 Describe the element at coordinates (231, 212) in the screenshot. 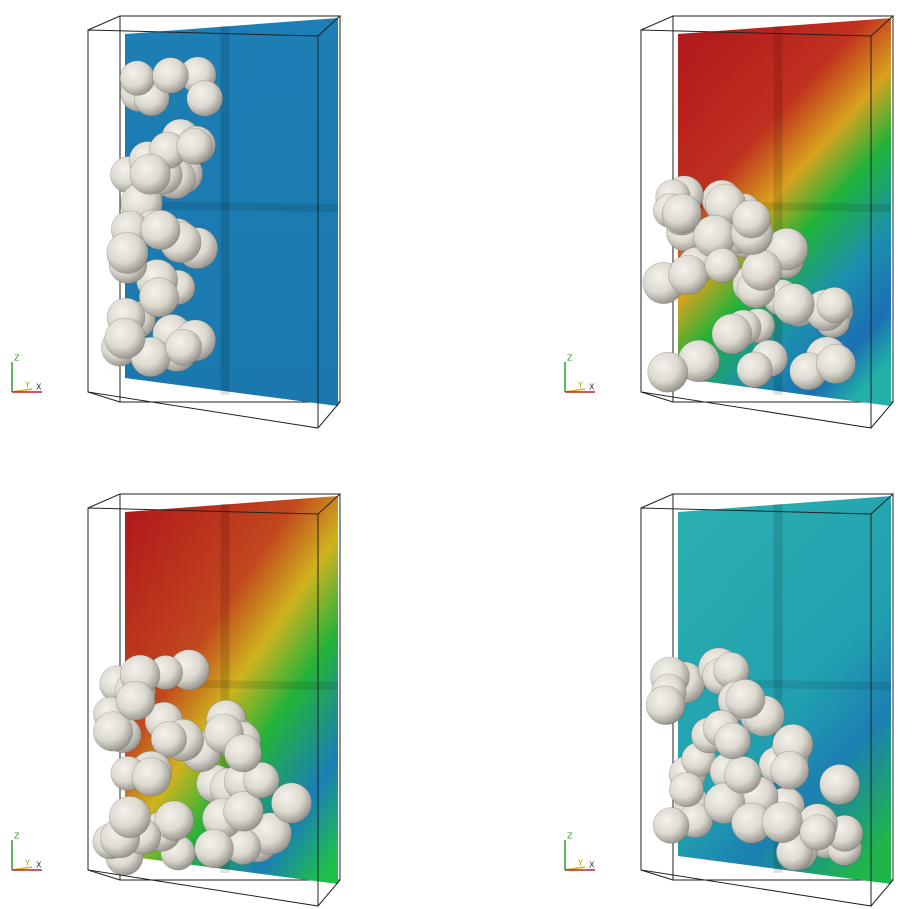

I see `slice-plane` at that location.